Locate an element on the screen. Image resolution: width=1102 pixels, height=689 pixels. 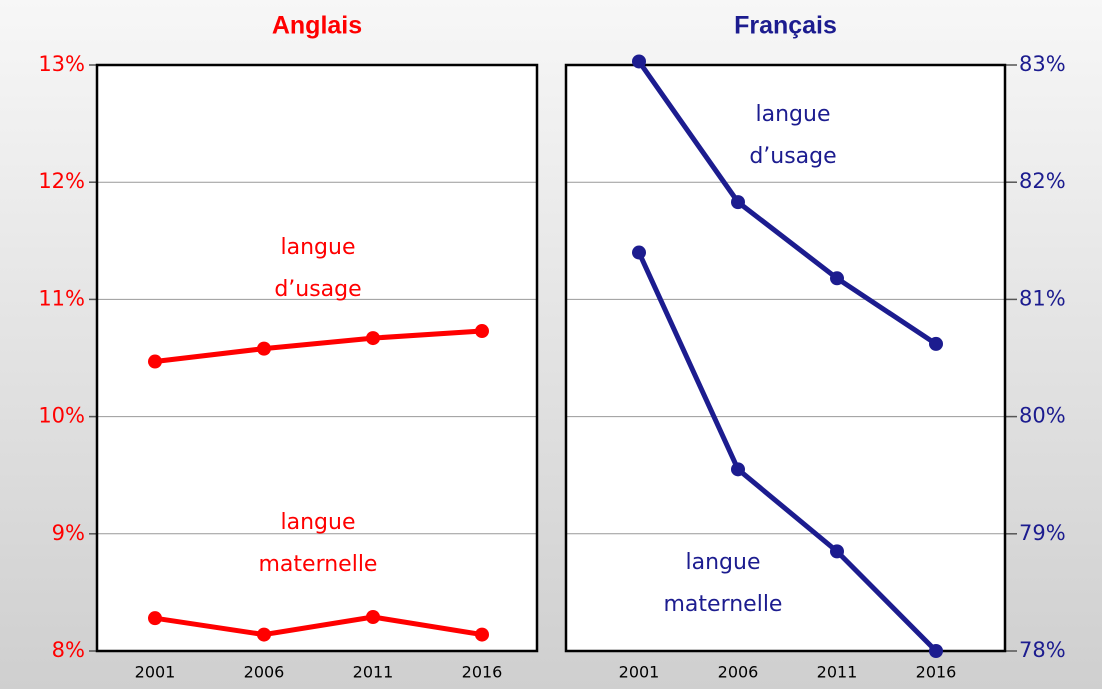
y-tick-label: 82% is located at coordinates (1042, 181).